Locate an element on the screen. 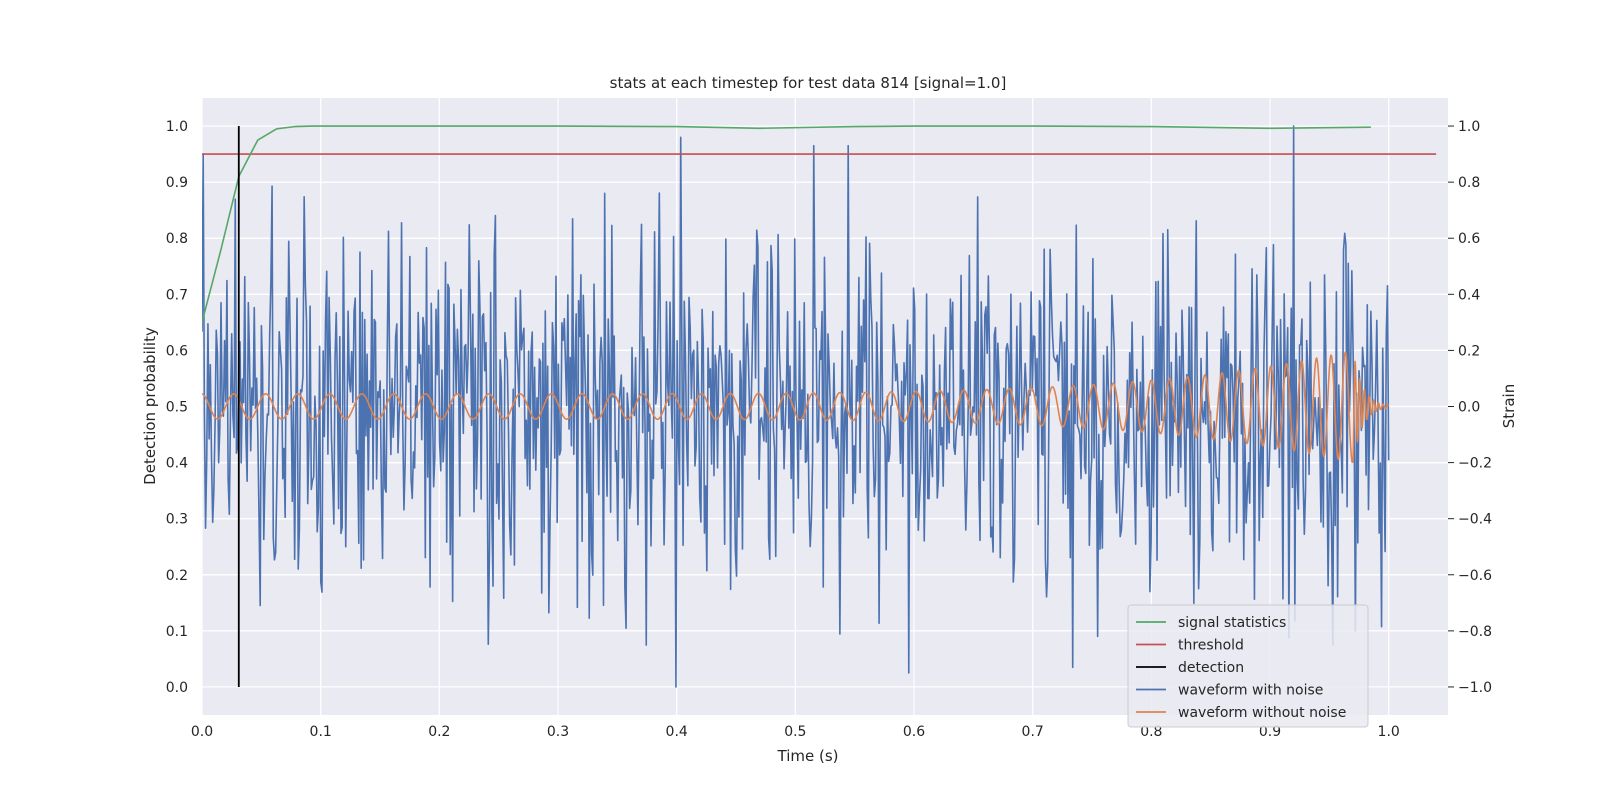 This screenshot has height=800, width=1600. y-tick-label-left: 0.4 is located at coordinates (177, 464).